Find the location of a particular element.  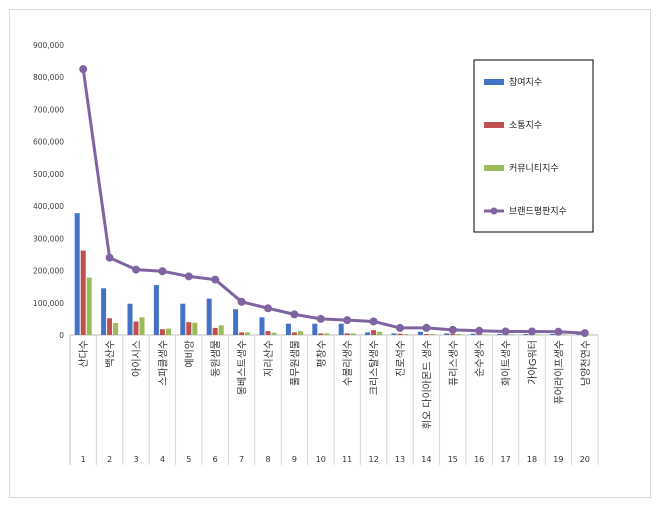

category-index: 14 is located at coordinates (426, 459).